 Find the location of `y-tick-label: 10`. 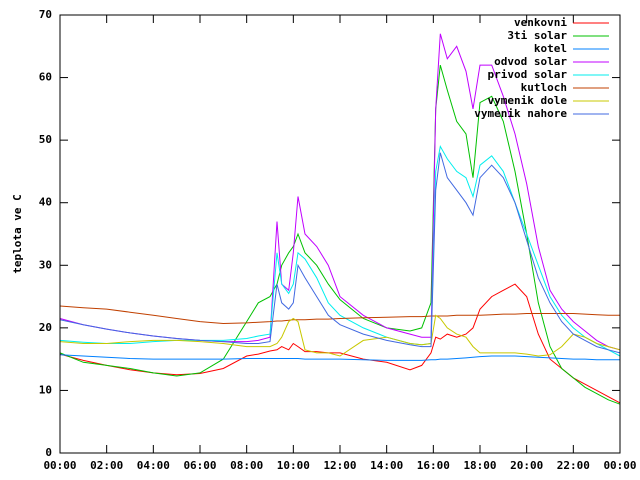

y-tick-label: 10 is located at coordinates (45, 389).